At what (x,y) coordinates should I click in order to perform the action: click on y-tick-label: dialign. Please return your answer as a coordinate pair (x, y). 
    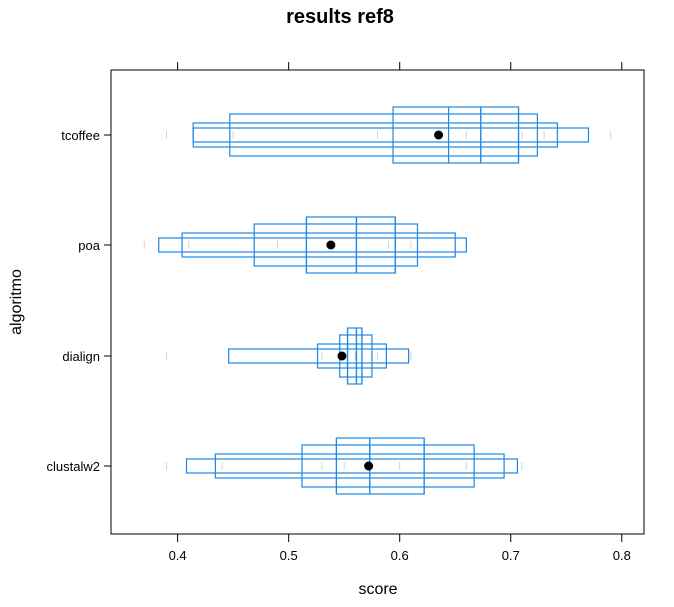
    Looking at the image, I should click on (81, 356).